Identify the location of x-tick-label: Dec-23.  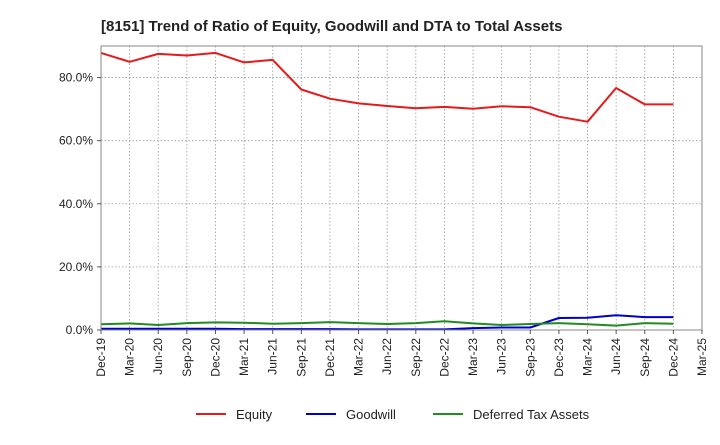
(559, 357).